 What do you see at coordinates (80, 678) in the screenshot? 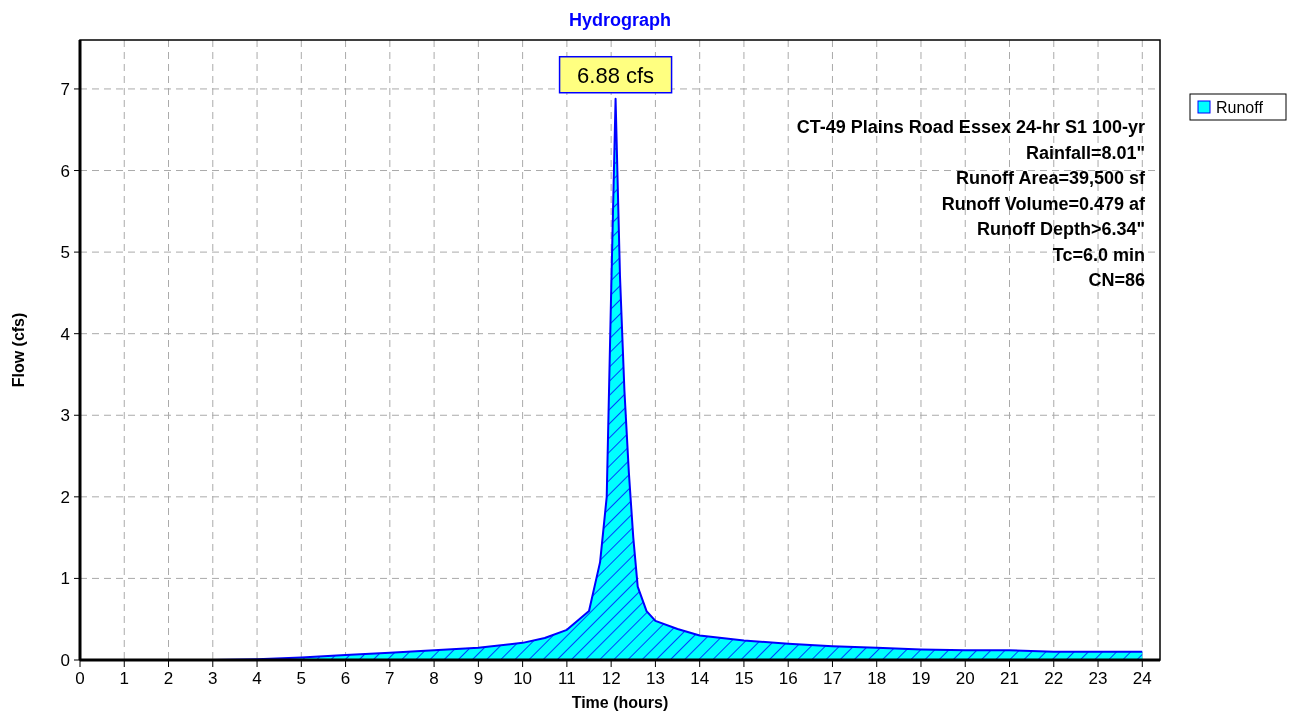
I see `x-tick-label: 0` at bounding box center [80, 678].